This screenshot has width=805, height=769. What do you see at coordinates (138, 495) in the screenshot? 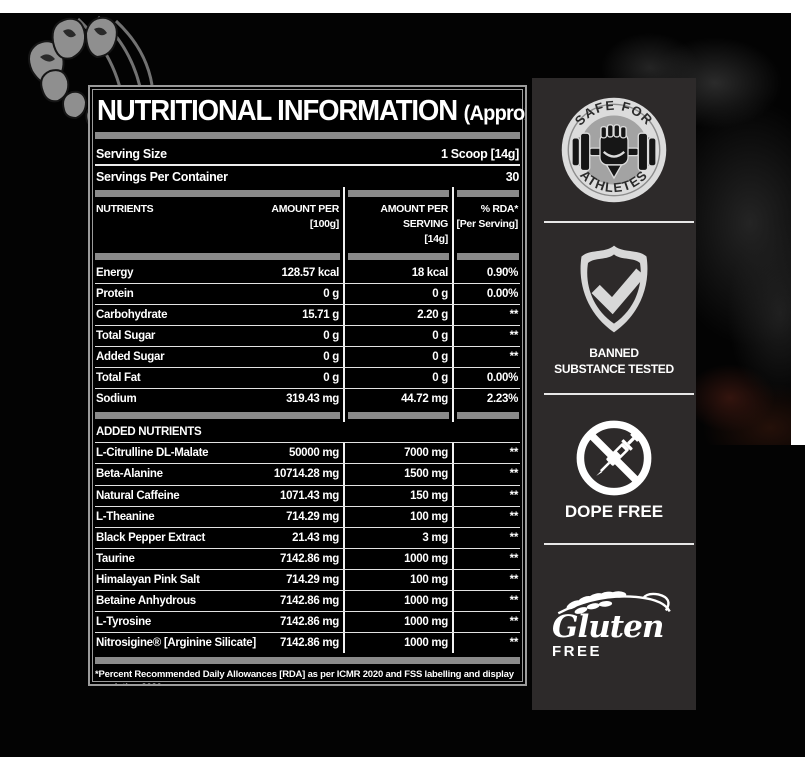
I see `nutrient-name: Natural Caffeine` at bounding box center [138, 495].